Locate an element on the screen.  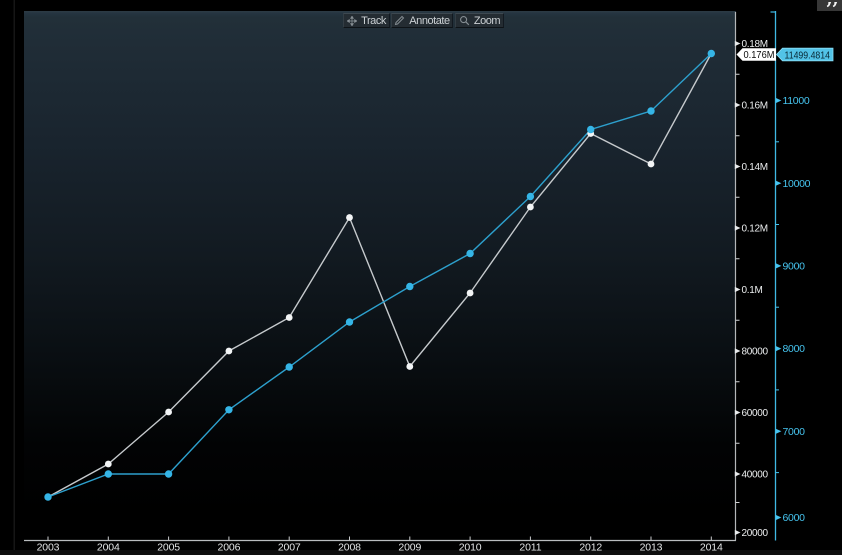
svg-text: 0.16M is located at coordinates (755, 106).